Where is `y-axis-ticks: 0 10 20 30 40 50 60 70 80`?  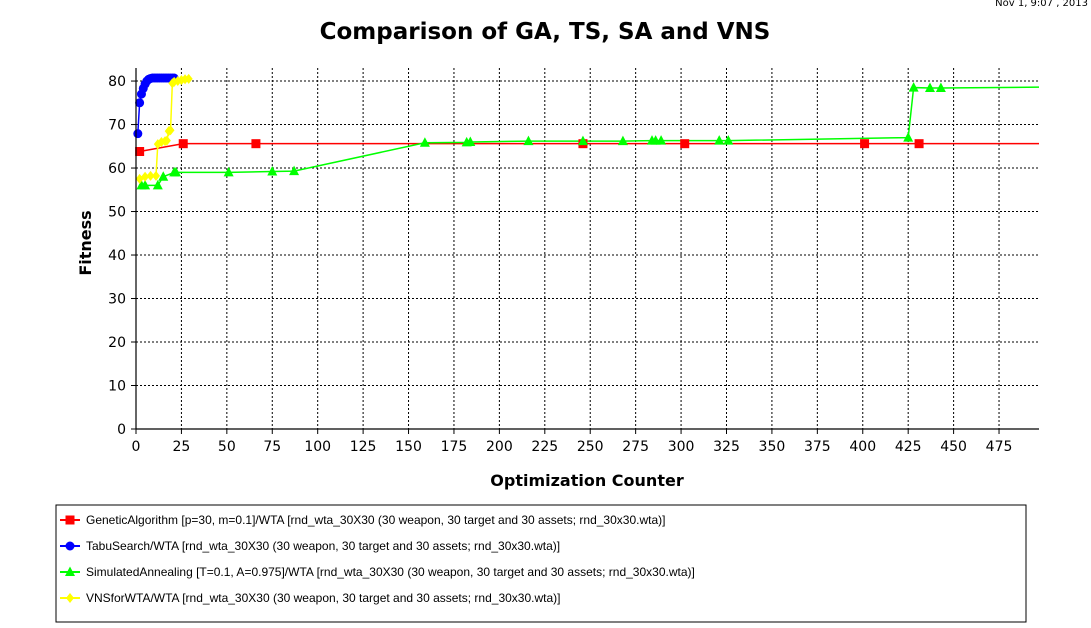 y-axis-ticks: 0 10 20 30 40 50 60 70 80 is located at coordinates (122, 256).